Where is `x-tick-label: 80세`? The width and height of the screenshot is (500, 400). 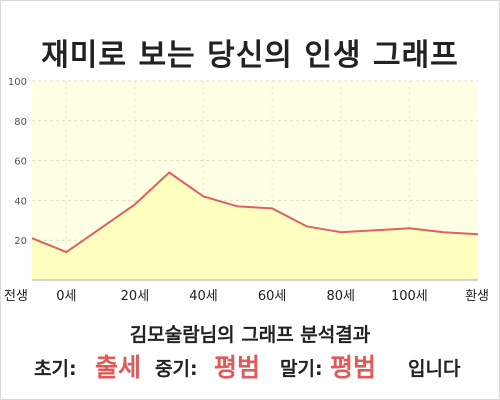
x-tick-label: 80세 is located at coordinates (341, 296).